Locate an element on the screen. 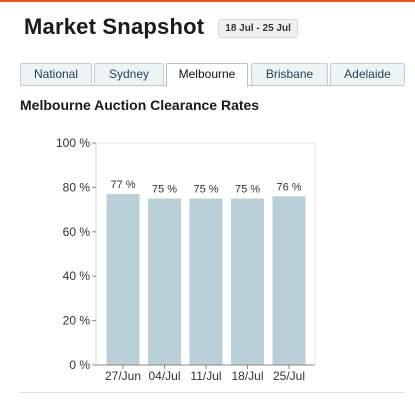 The height and width of the screenshot is (410, 415). bar-data-label: 77 % is located at coordinates (122, 185).